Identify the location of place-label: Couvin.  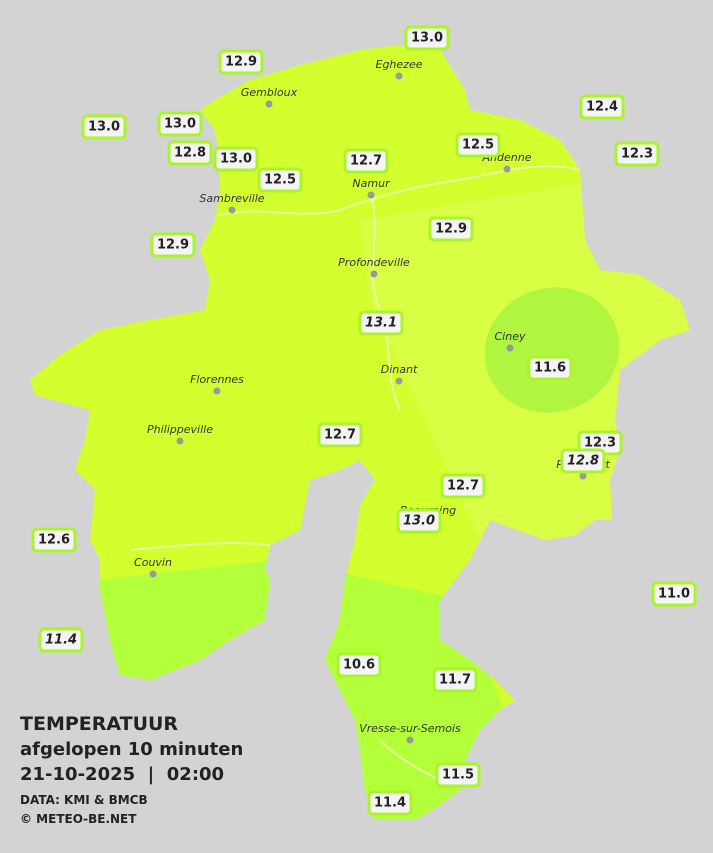
(153, 562).